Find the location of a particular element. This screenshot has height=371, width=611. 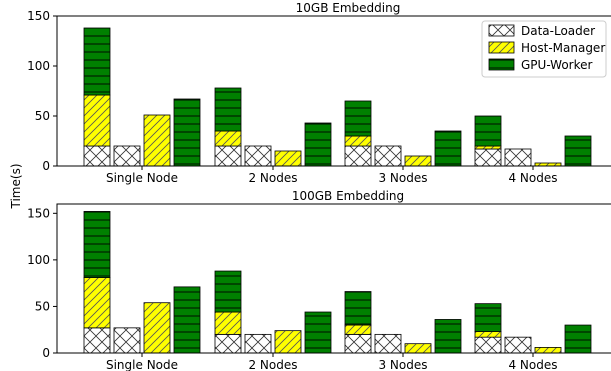

chart-title: 100GB Embedding is located at coordinates (348, 196).